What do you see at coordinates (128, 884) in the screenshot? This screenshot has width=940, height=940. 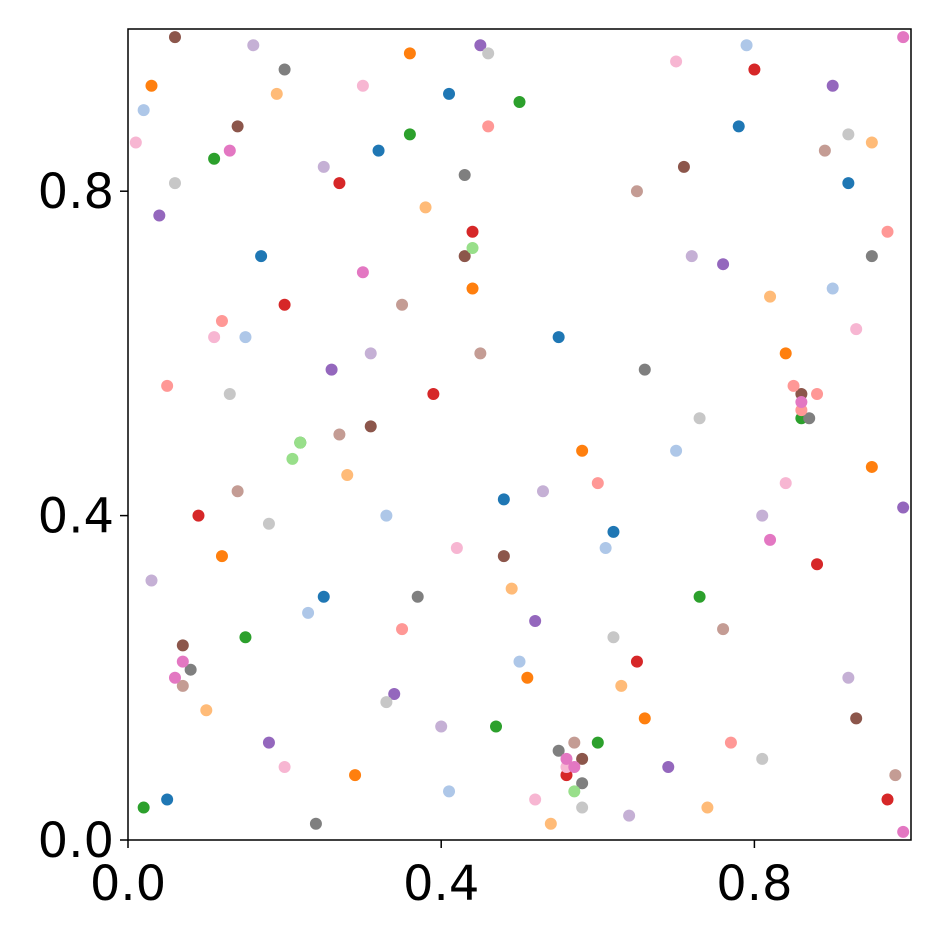 I see `x-tick-label: 0.0` at bounding box center [128, 884].